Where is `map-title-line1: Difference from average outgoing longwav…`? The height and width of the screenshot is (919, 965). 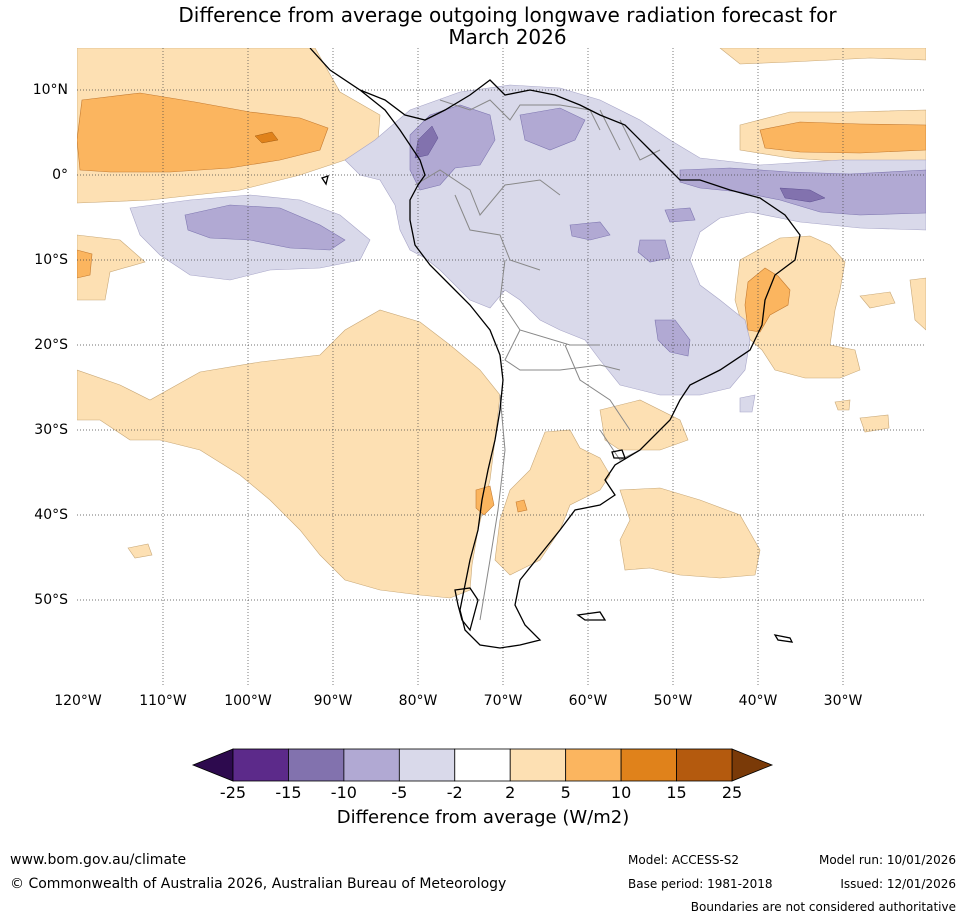 map-title-line1: Difference from average outgoing longwav… is located at coordinates (507, 15).